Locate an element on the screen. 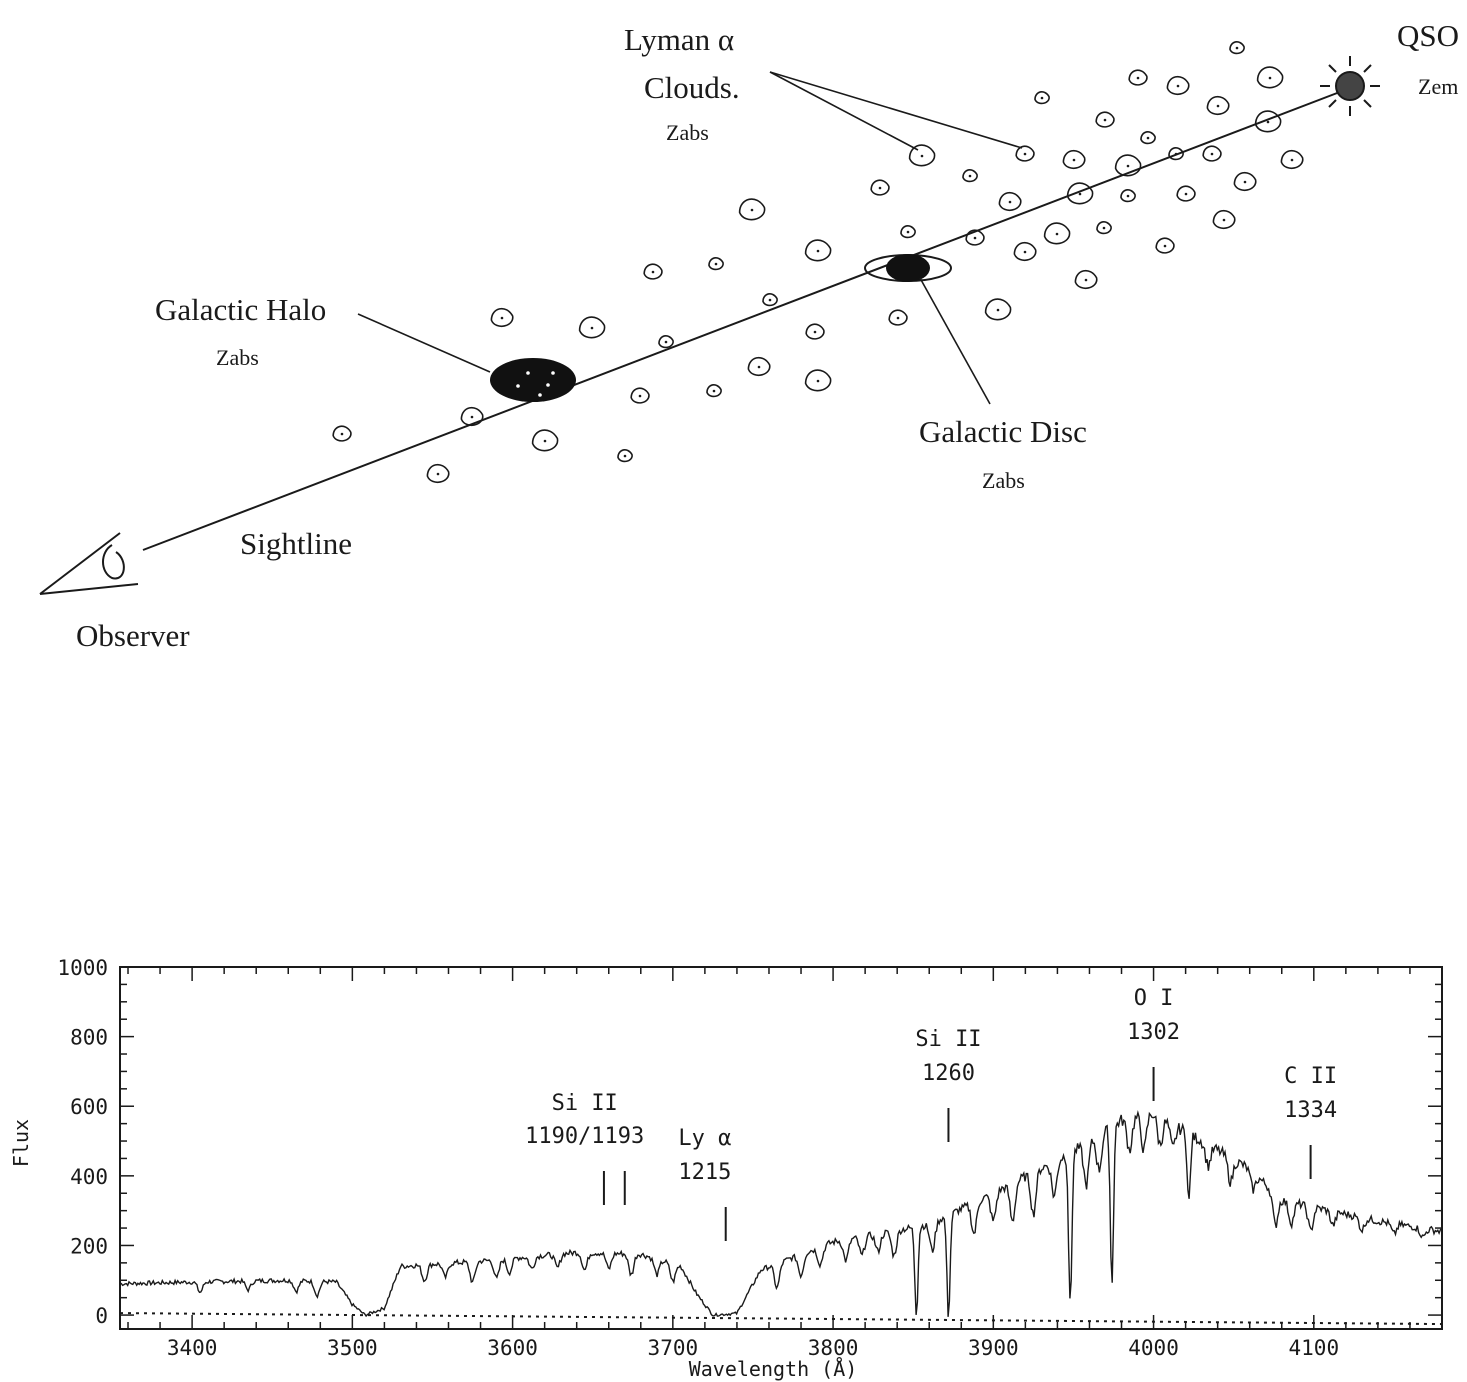 Image resolution: width=1467 pixels, height=1382 pixels. annotation-ion: Si II is located at coordinates (585, 1103).